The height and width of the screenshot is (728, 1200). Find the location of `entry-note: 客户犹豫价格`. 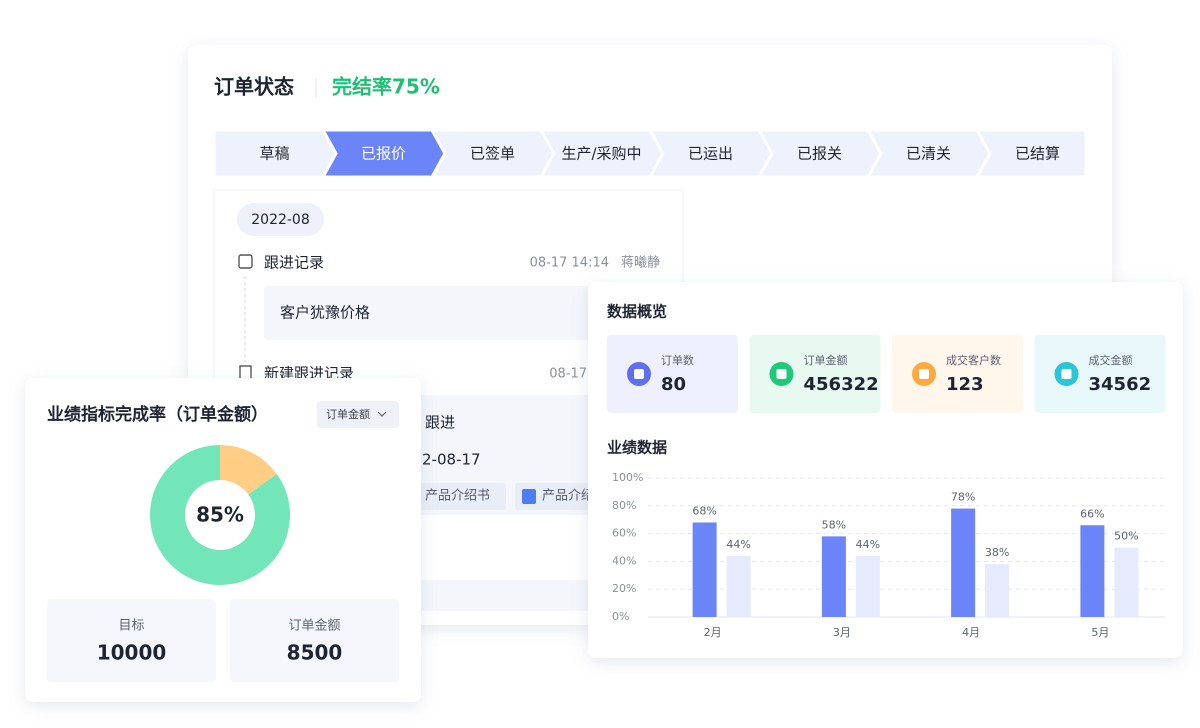

entry-note: 客户犹豫价格 is located at coordinates (325, 313).